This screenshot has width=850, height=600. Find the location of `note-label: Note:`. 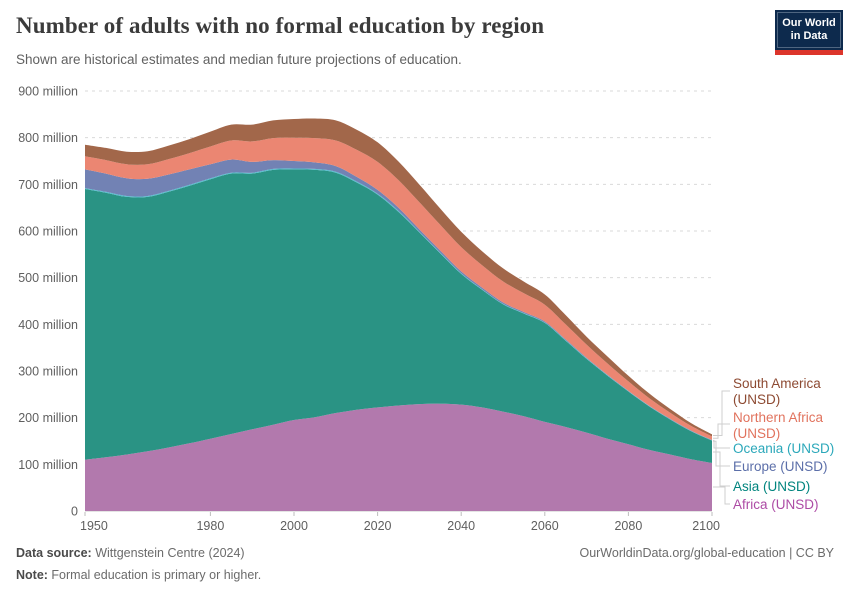

note-label: Note: is located at coordinates (32, 575).